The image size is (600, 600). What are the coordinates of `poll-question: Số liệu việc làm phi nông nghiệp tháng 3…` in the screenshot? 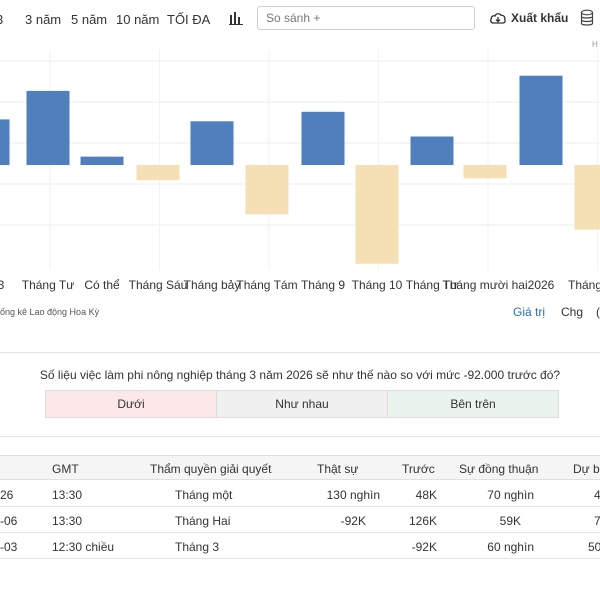 It's located at (300, 375).